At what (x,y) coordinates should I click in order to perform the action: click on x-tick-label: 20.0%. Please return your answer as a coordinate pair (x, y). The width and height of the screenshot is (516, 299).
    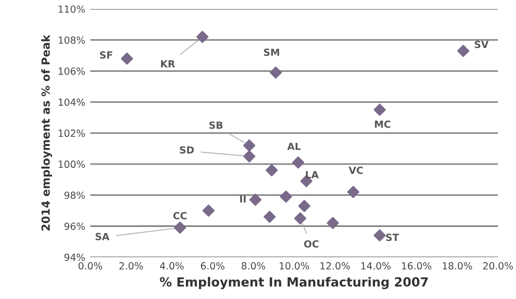
    Looking at the image, I should click on (498, 266).